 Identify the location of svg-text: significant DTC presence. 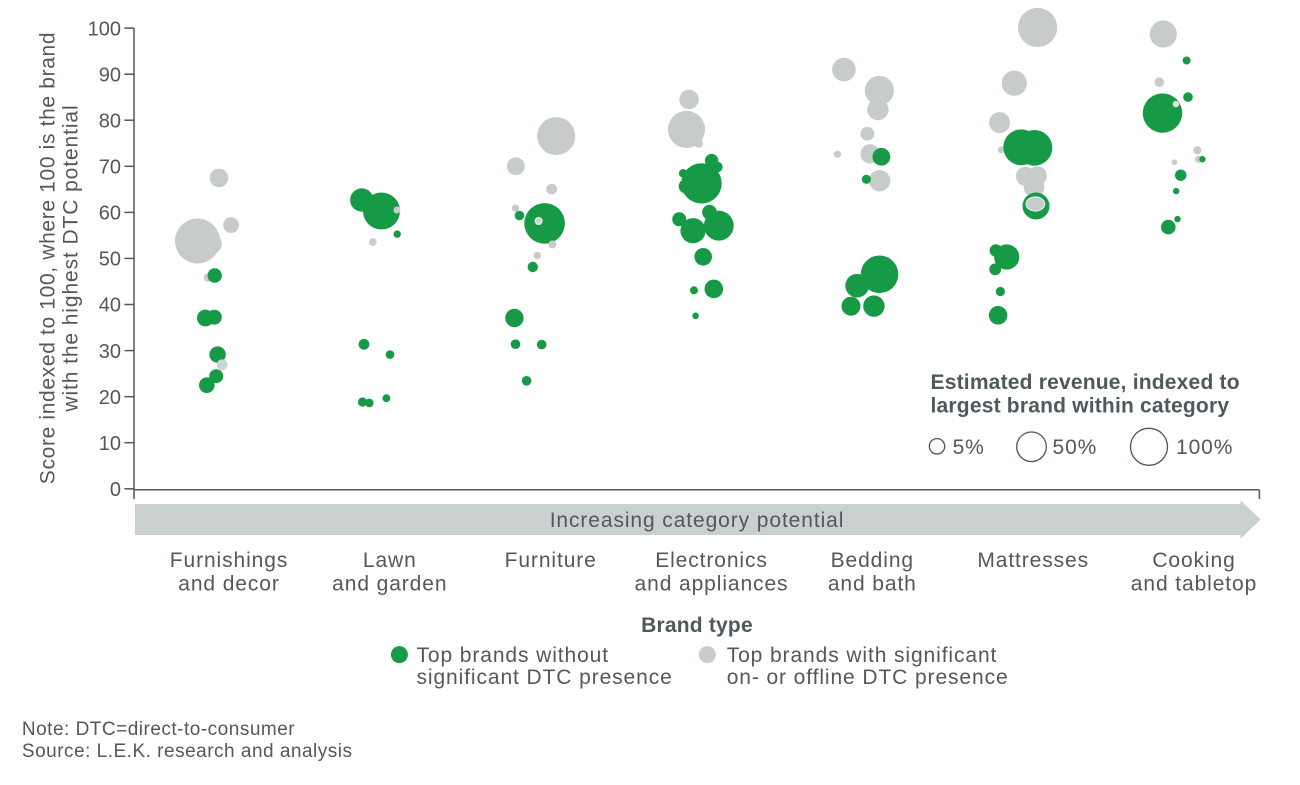
(545, 677).